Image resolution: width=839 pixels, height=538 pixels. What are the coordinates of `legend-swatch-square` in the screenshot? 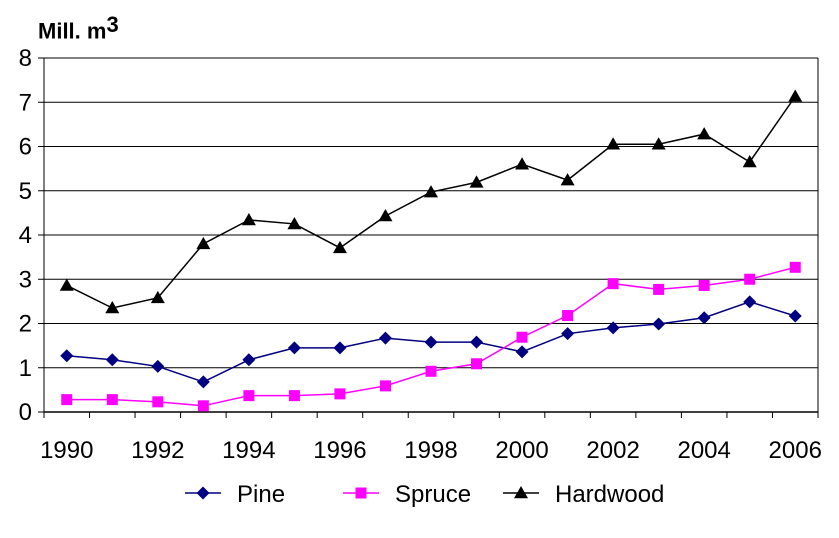 It's located at (361, 493).